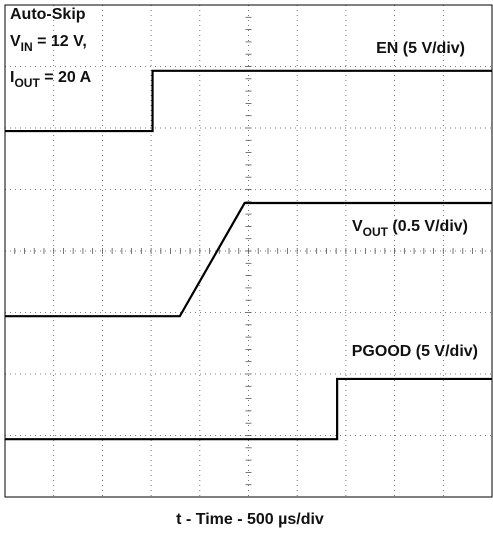 This screenshot has height=534, width=493. I want to click on label: PGOOD (5 V/div), so click(415, 351).